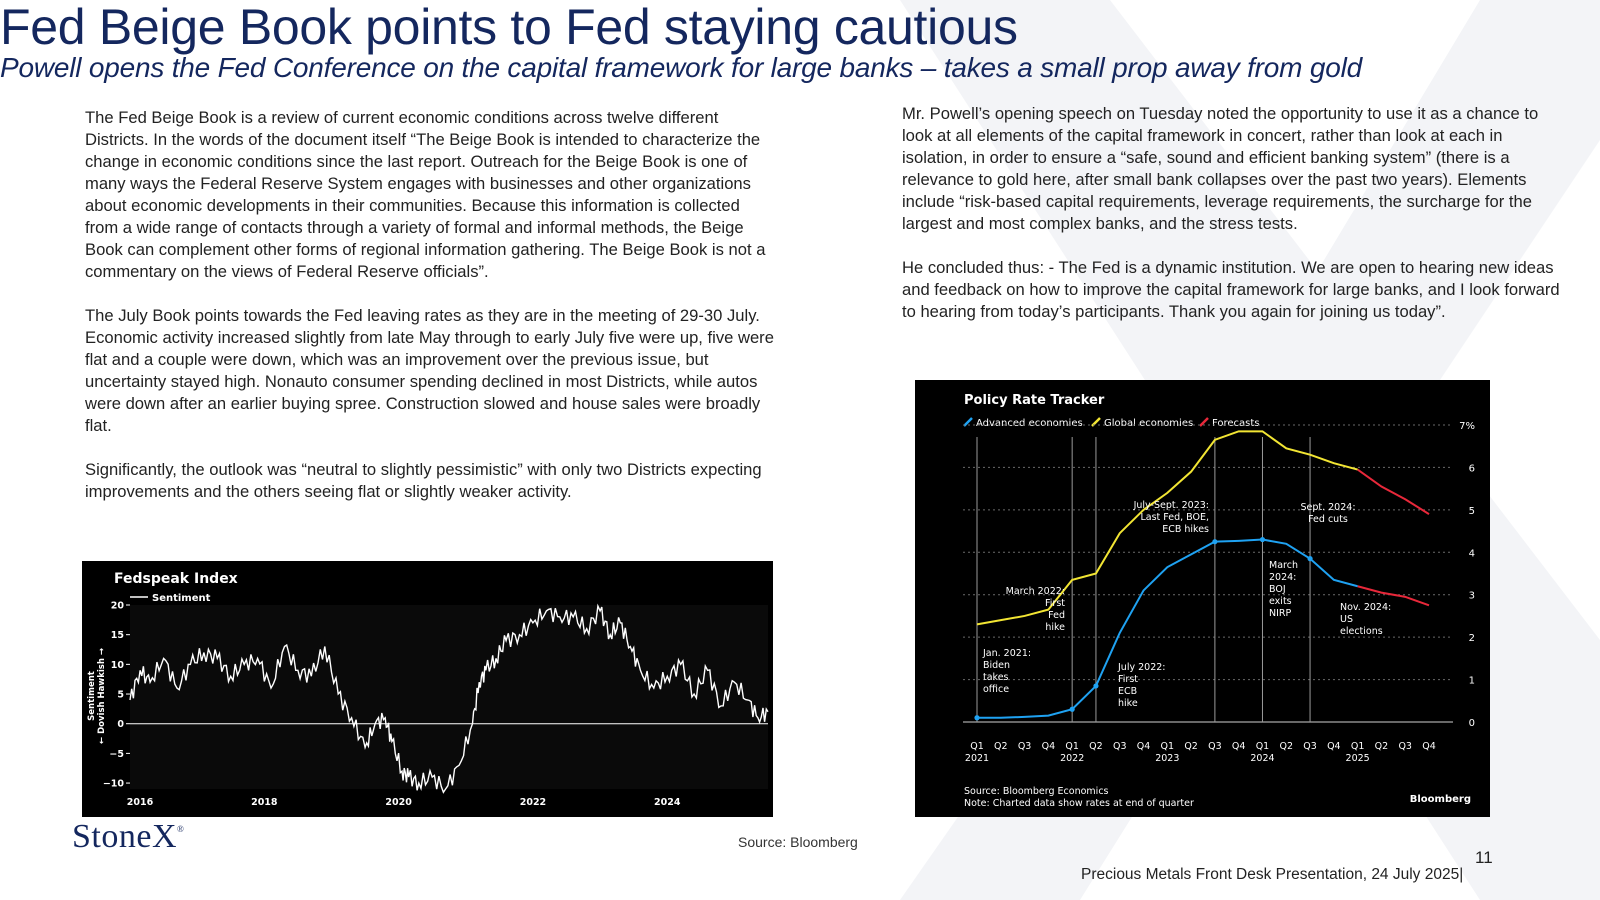 The image size is (1600, 900). I want to click on policy-annotation-line: exits, so click(1280, 601).